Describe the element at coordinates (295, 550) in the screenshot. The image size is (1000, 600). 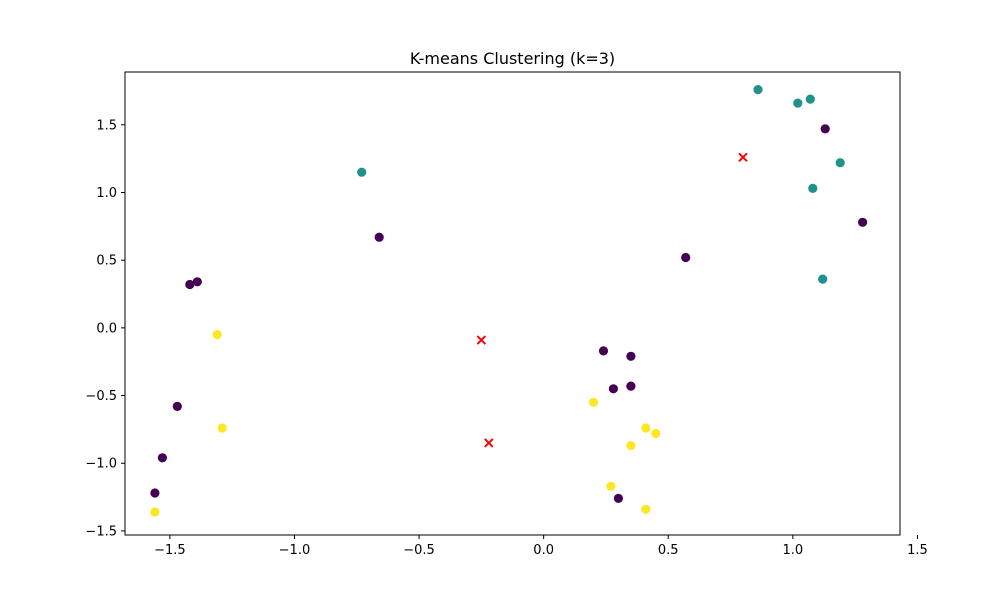
I see `x-tick-label: −1.0` at that location.